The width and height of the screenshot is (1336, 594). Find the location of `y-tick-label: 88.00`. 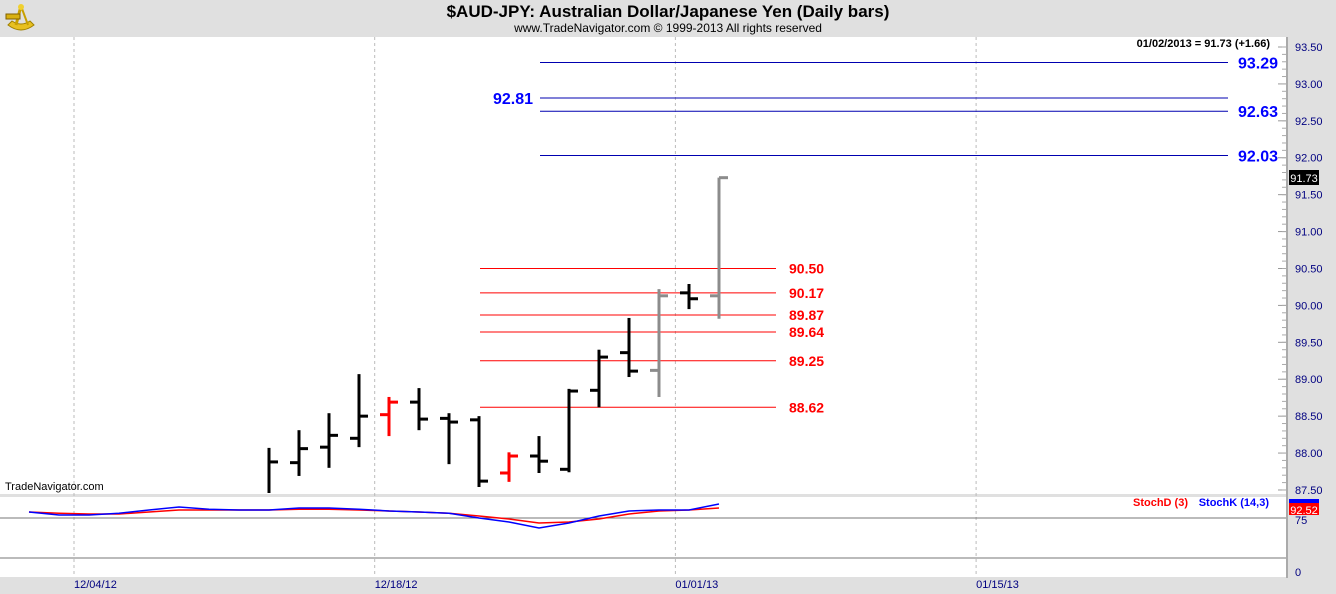

y-tick-label: 88.00 is located at coordinates (1309, 454).